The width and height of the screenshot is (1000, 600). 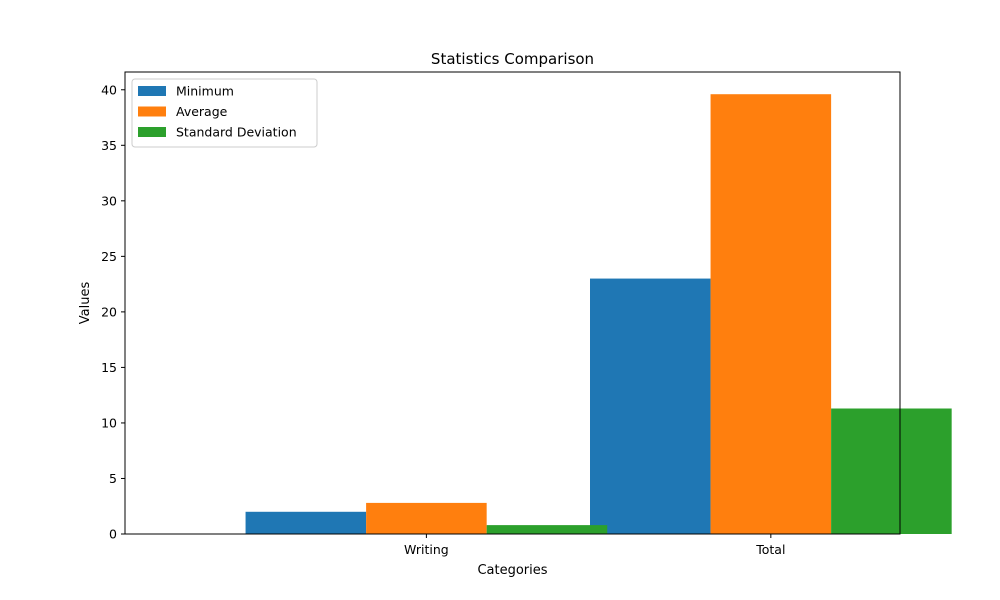 What do you see at coordinates (113, 478) in the screenshot?
I see `y-tick-label-5: 5` at bounding box center [113, 478].